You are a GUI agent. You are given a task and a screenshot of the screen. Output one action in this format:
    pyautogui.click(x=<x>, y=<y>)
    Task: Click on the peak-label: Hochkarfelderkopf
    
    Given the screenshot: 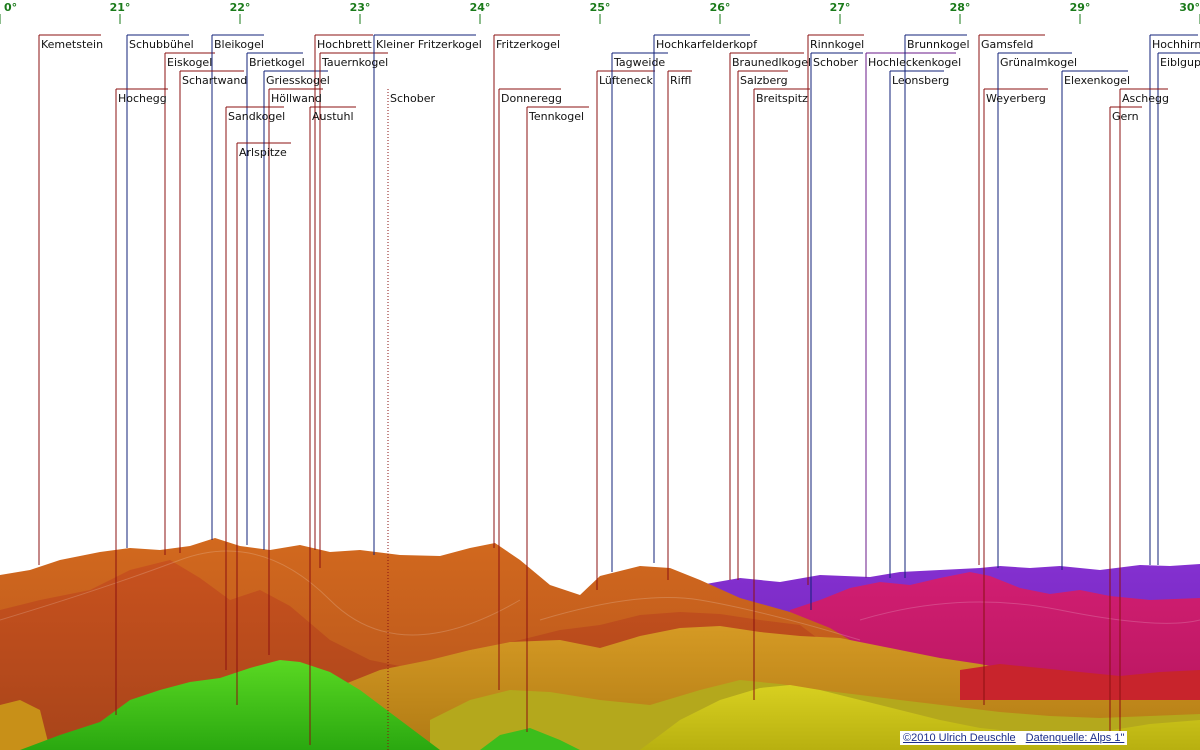 What is the action you would take?
    pyautogui.click(x=707, y=44)
    